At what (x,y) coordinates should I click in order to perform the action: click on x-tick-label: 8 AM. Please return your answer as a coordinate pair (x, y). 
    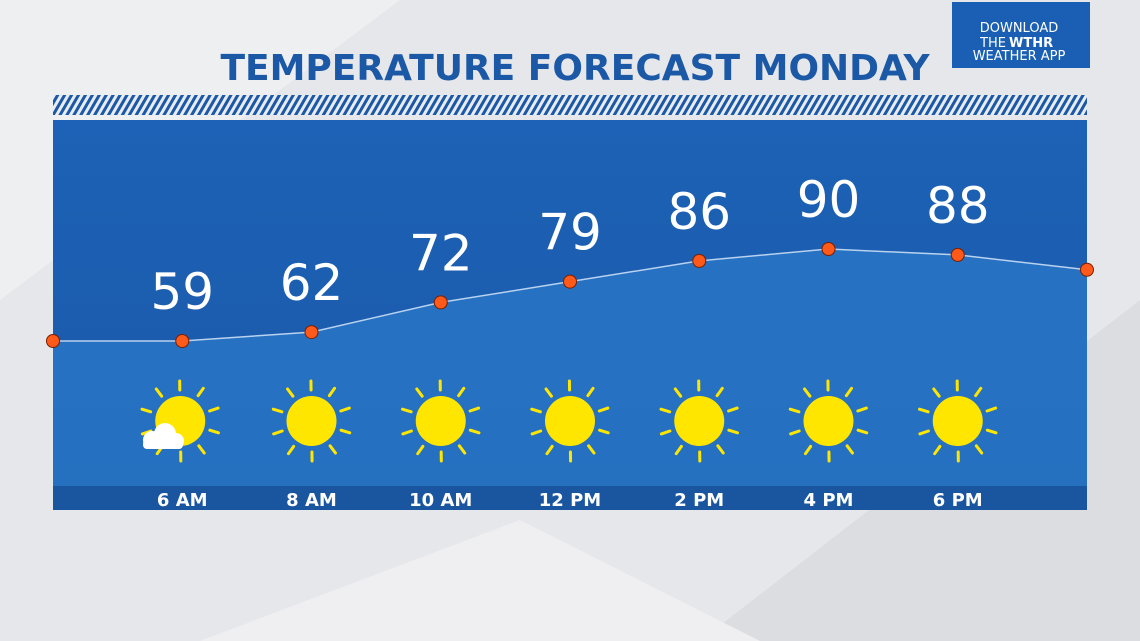
    Looking at the image, I should click on (311, 500).